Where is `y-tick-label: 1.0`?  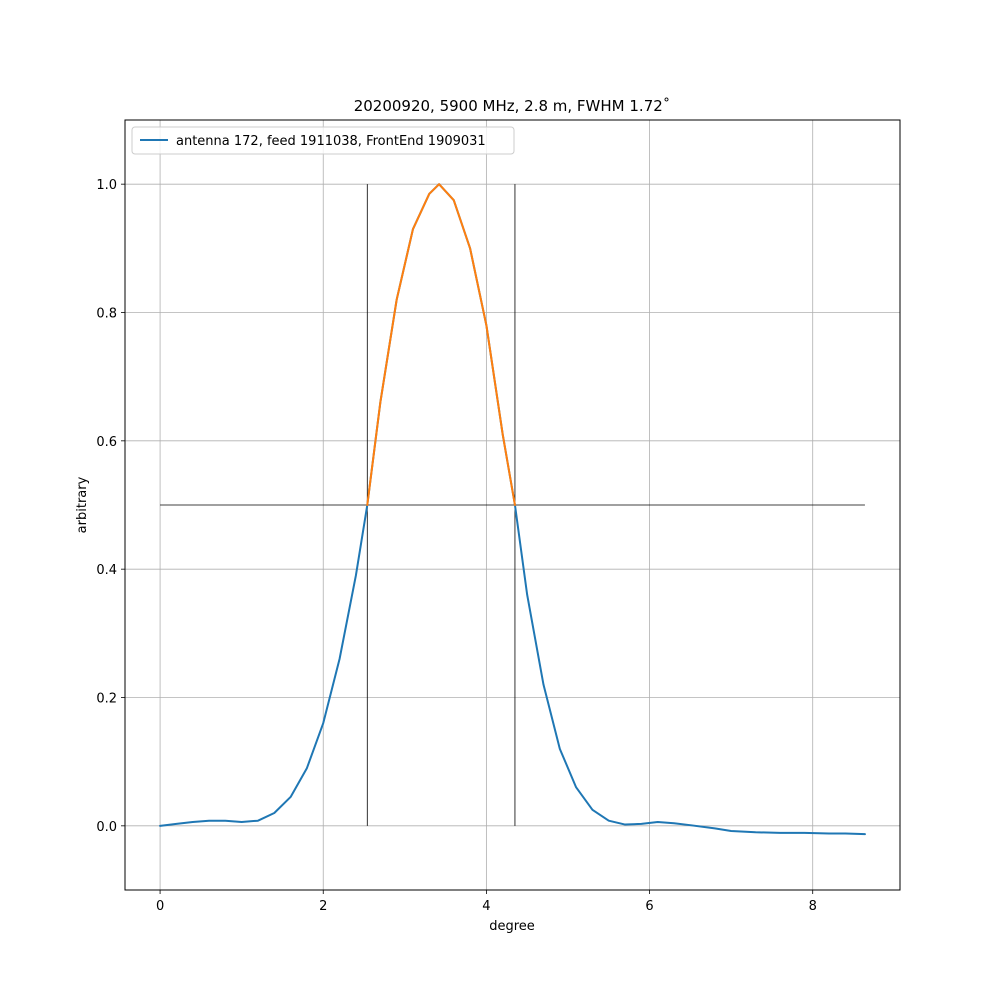
y-tick-label: 1.0 is located at coordinates (106, 185).